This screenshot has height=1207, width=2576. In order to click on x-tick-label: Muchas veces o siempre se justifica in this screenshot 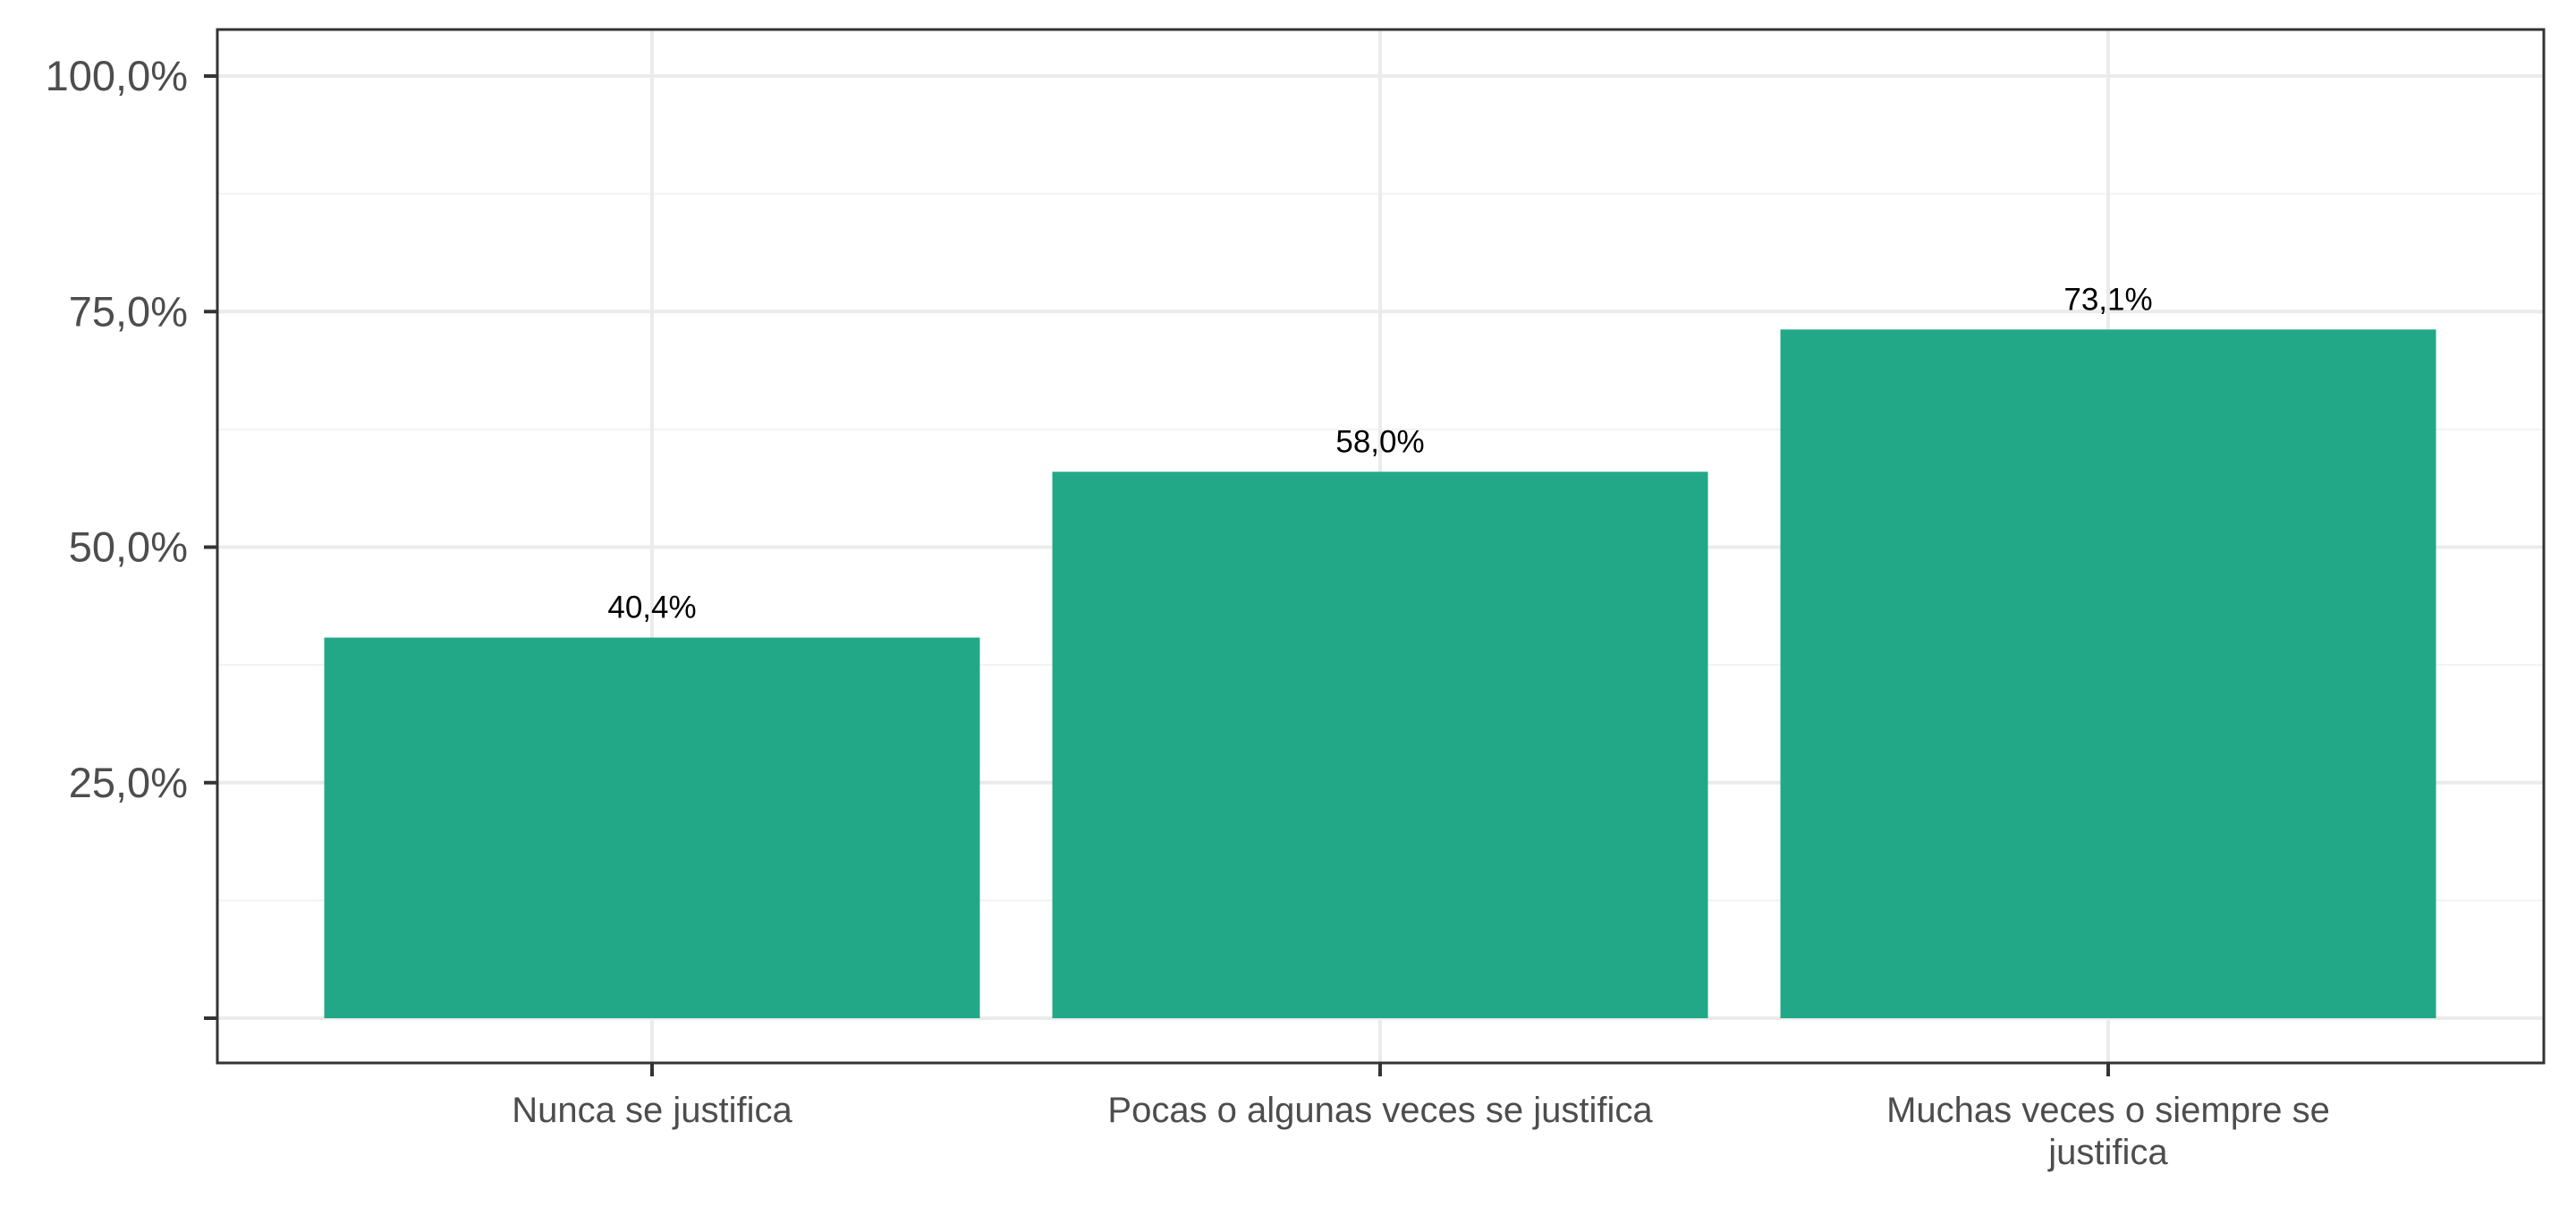, I will do `click(2108, 1132)`.